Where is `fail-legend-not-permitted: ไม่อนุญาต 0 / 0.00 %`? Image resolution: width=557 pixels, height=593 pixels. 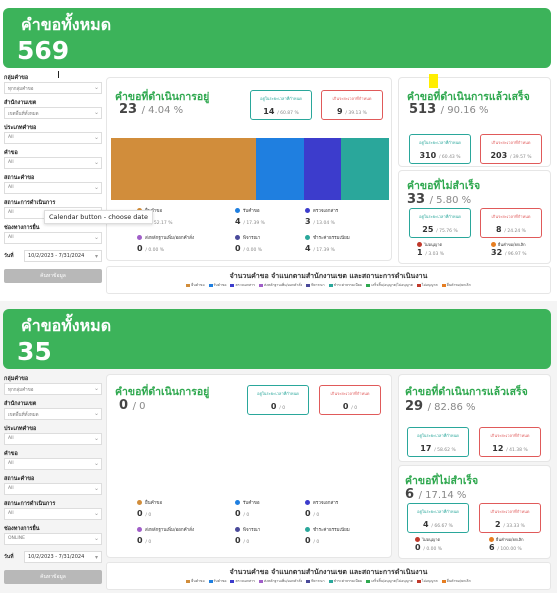 fail-legend-not-permitted: ไม่อนุญาต 0 / 0.00 % is located at coordinates (429, 544).